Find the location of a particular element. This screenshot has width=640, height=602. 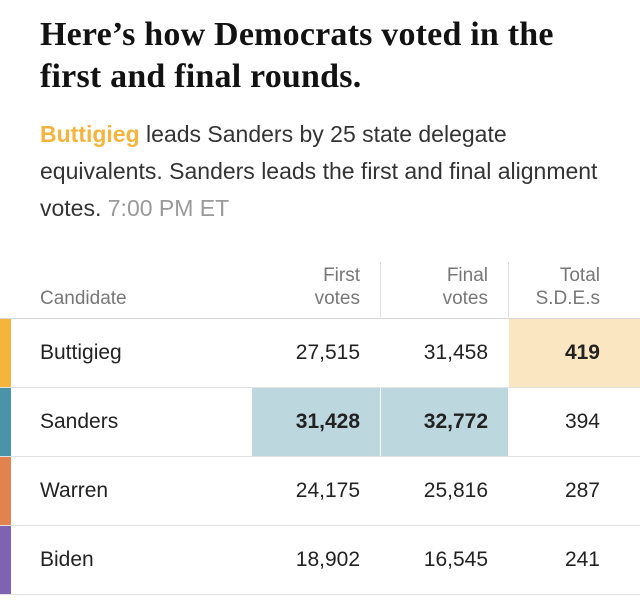

table-row-buttigieg: Buttigieg 27,515 31,458 419 is located at coordinates (320, 353).